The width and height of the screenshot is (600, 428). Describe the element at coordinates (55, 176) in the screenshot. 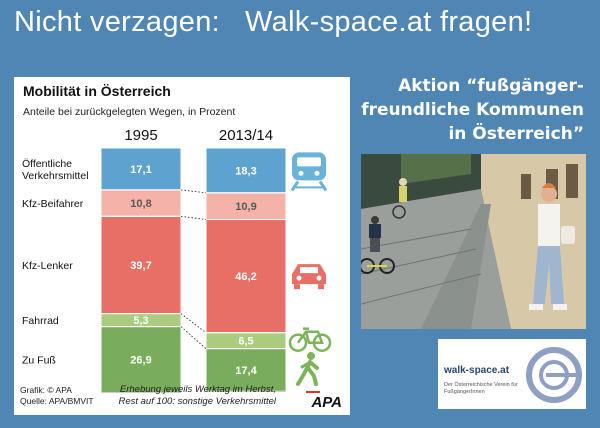

I see `series-label-0-line-1: Verkehrsmittel` at that location.